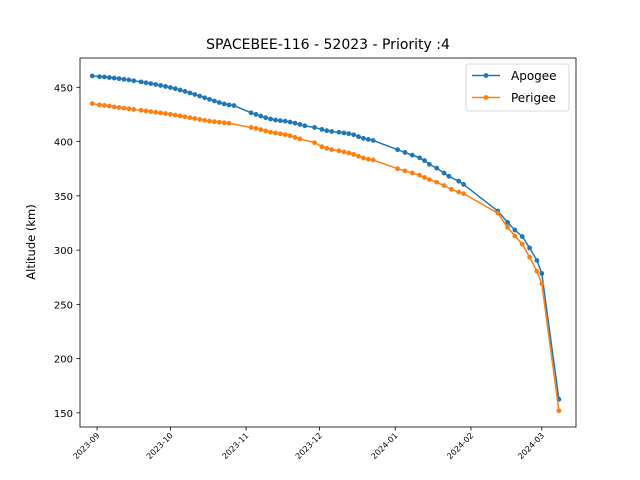  Describe the element at coordinates (486, 97) in the screenshot. I see `legend-perigee-marker` at that location.